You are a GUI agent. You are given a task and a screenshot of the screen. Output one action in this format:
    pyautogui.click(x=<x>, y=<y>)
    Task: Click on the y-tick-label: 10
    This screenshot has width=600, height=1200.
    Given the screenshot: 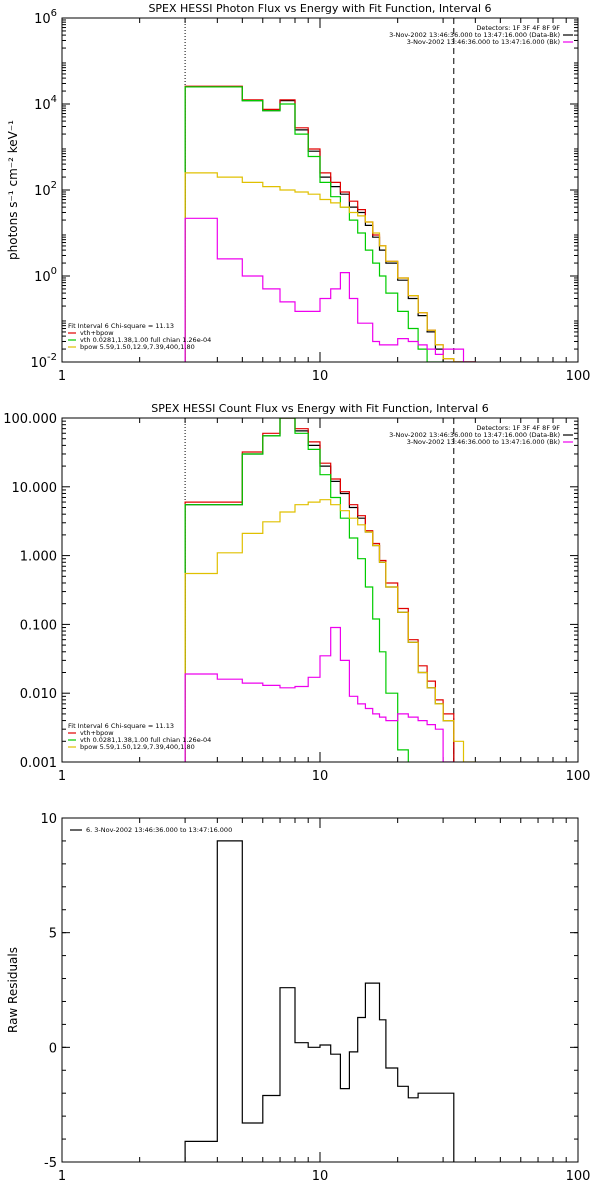 What is the action you would take?
    pyautogui.click(x=48, y=819)
    